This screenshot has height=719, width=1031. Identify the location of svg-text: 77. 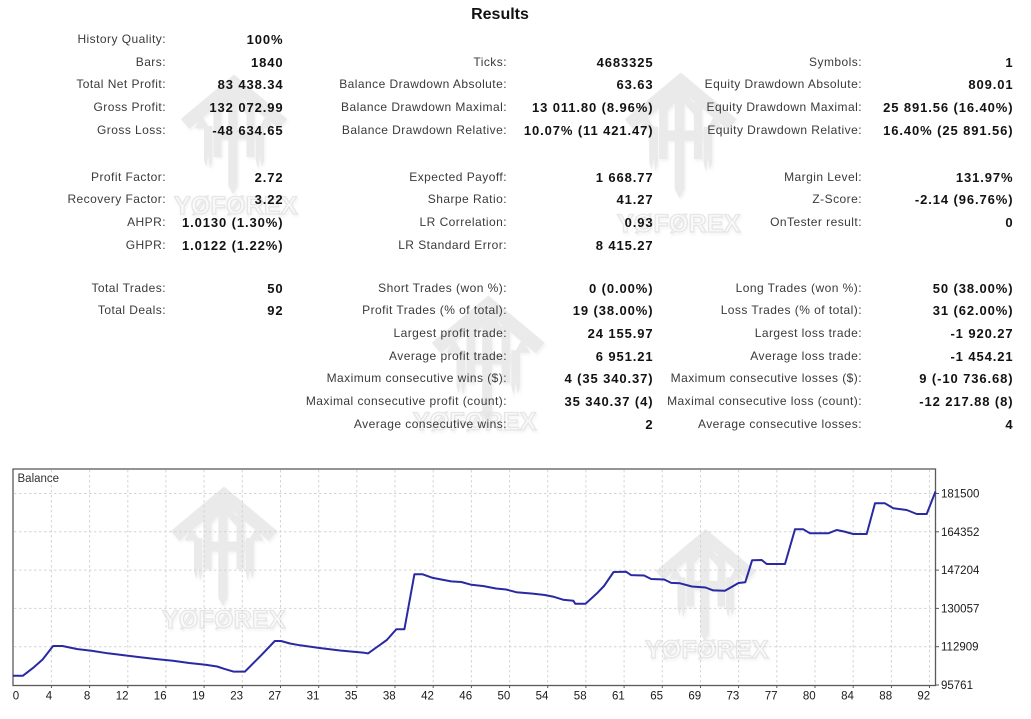
(771, 697).